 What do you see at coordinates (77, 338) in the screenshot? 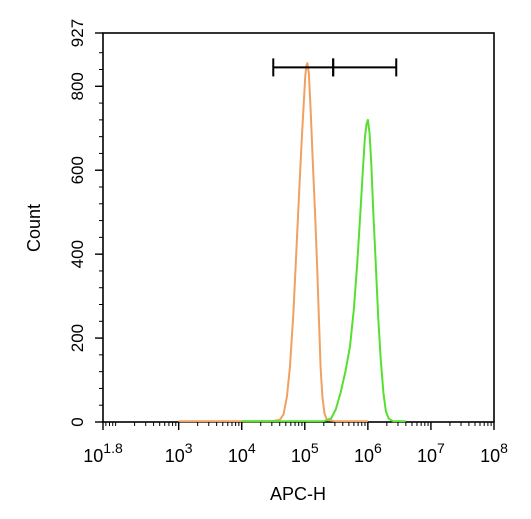
I see `y-tick-label: 200` at bounding box center [77, 338].